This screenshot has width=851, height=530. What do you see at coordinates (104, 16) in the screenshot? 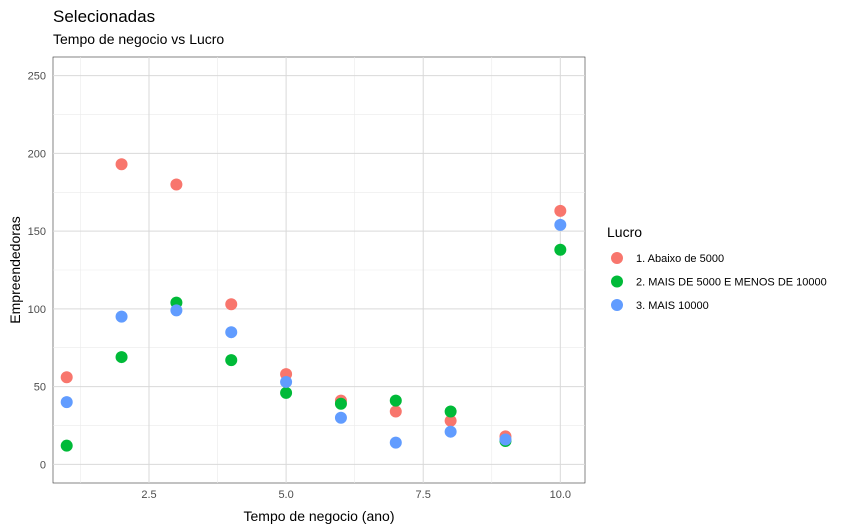
I see `chart-title: Selecionadas` at bounding box center [104, 16].